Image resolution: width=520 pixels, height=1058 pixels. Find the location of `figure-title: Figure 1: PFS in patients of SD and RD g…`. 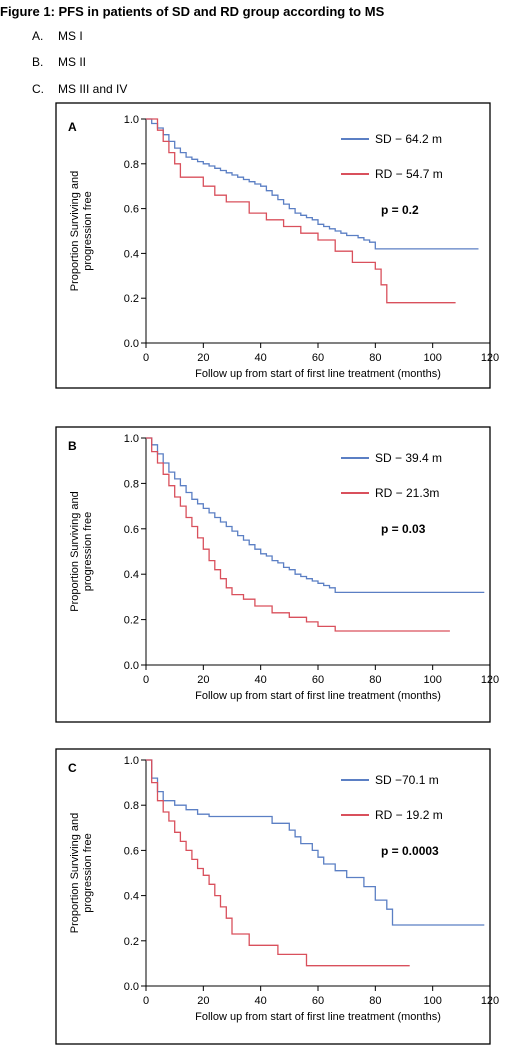

figure-title: Figure 1: PFS in patients of SD and RD g… is located at coordinates (192, 11).